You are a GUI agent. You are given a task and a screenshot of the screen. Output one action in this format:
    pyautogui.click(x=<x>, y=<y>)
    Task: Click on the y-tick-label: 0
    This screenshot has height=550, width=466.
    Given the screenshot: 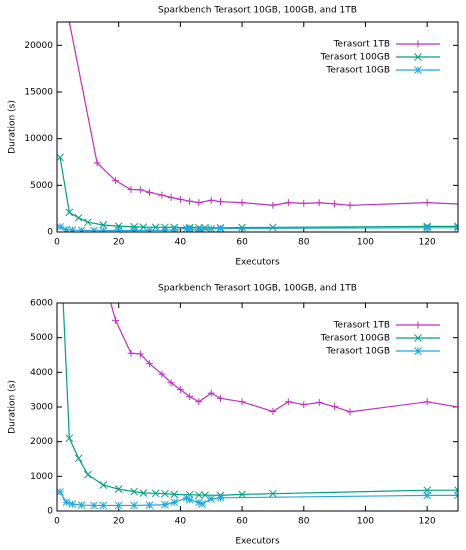 What is the action you would take?
    pyautogui.click(x=50, y=233)
    